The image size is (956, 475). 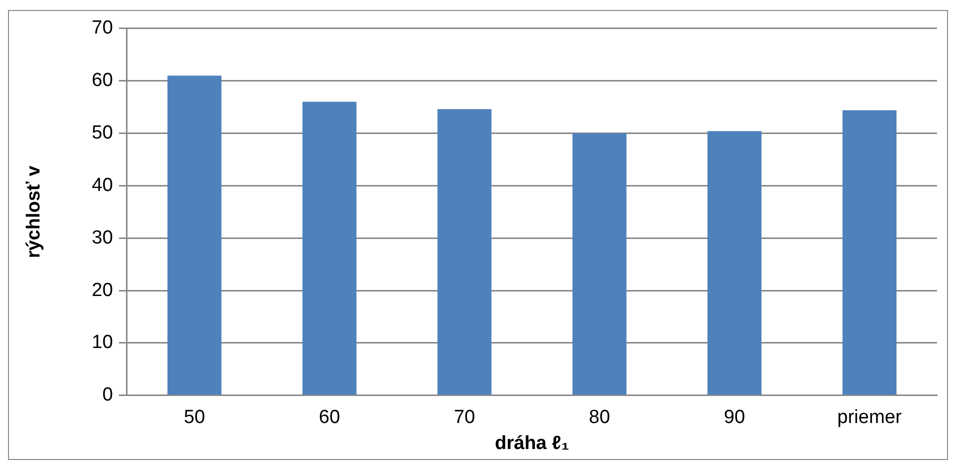 I want to click on y-tick-label: 0, so click(x=107, y=395).